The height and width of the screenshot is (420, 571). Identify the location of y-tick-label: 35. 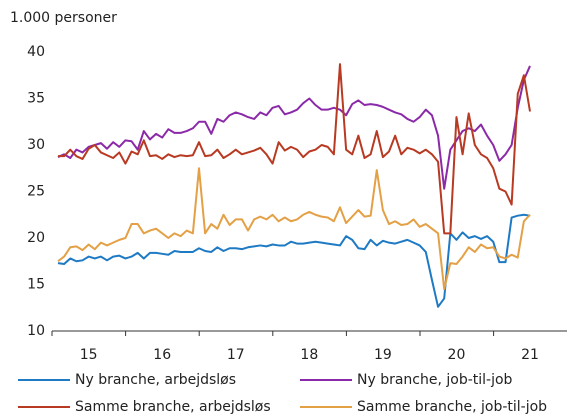
(36, 99).